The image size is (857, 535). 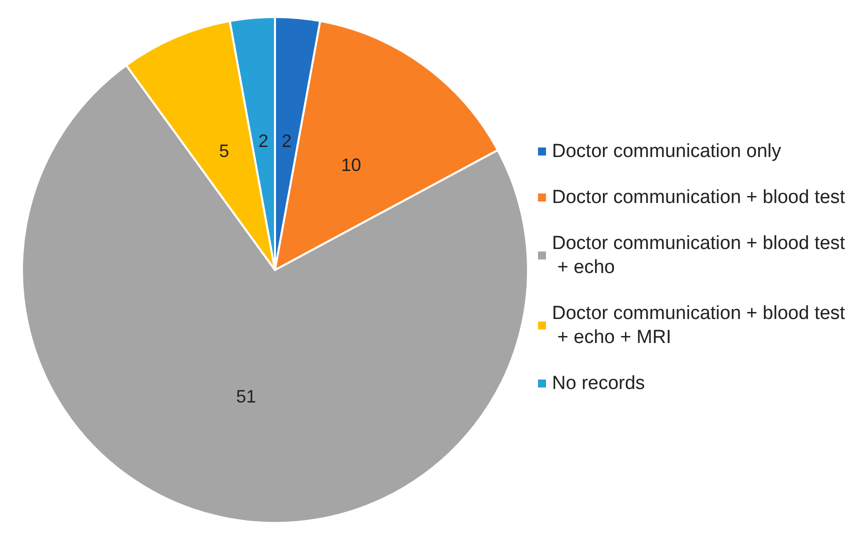 I want to click on data-label: 10, so click(x=351, y=165).